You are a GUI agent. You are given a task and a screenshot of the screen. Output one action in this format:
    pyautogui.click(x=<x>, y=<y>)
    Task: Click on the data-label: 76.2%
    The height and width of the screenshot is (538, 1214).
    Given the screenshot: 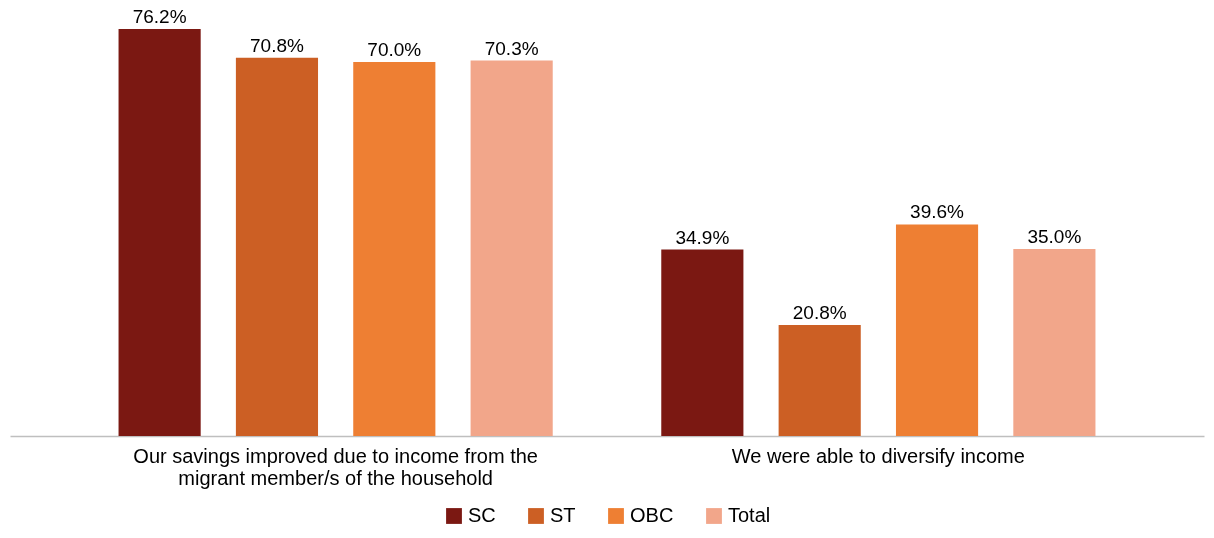 What is the action you would take?
    pyautogui.click(x=159, y=16)
    